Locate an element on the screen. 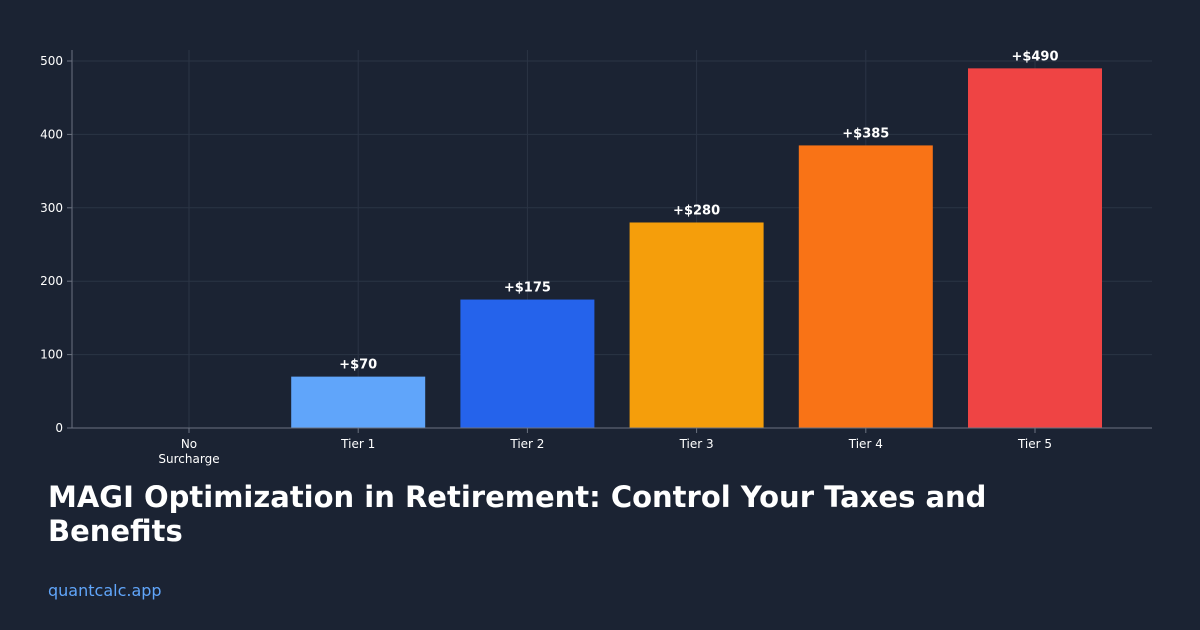 This screenshot has width=1200, height=630. x-tick-label: Tier 3 is located at coordinates (696, 444).